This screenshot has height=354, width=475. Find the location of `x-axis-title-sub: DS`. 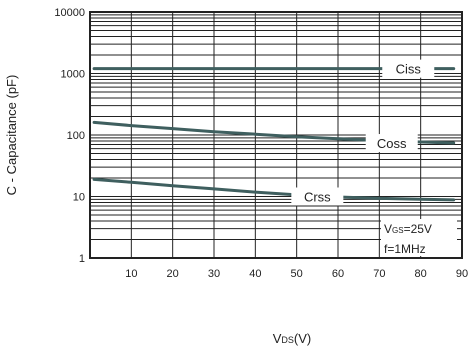

x-axis-title-sub: DS is located at coordinates (287, 340).